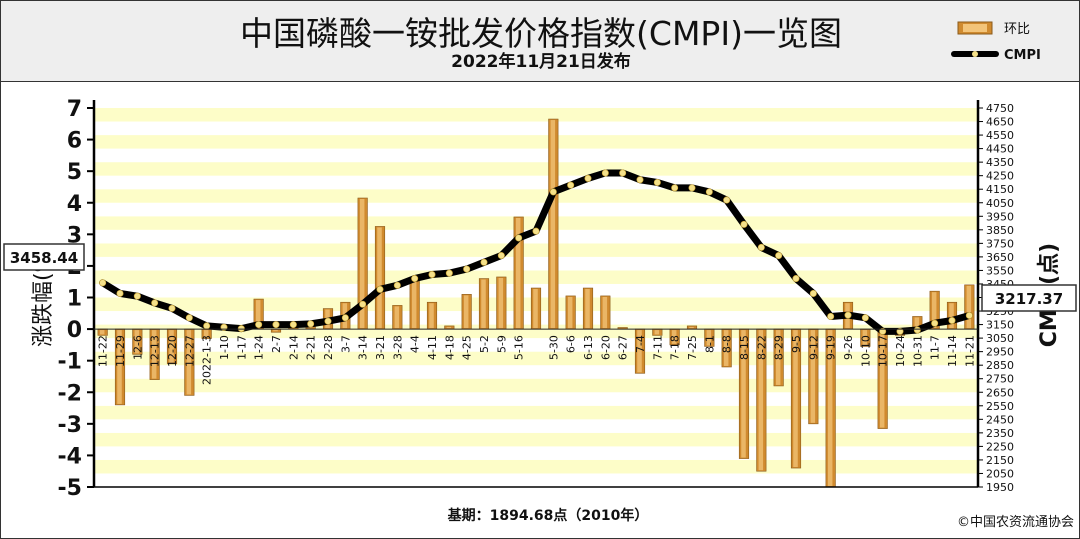 This screenshot has height=539, width=1080. Describe the element at coordinates (276, 344) in the screenshot. I see `x-tick-label: 2-7` at that location.